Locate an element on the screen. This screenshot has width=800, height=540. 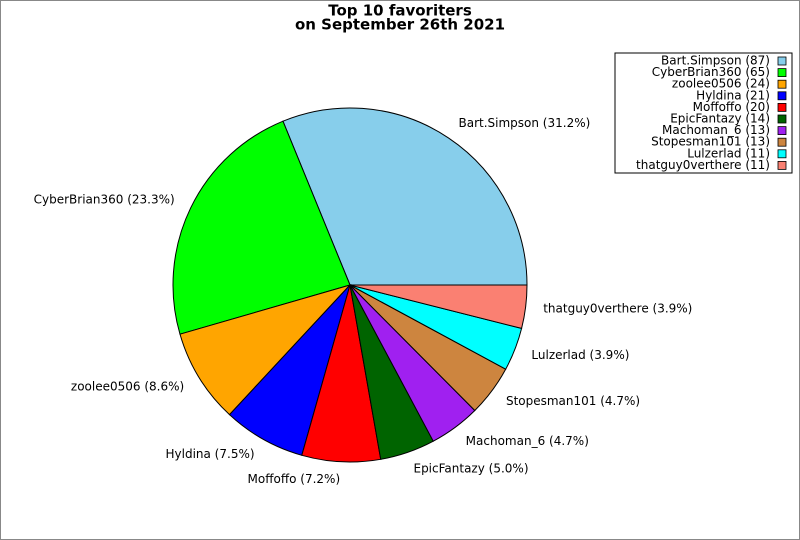
legend-label: Bart.Simpson (87) is located at coordinates (715, 61).